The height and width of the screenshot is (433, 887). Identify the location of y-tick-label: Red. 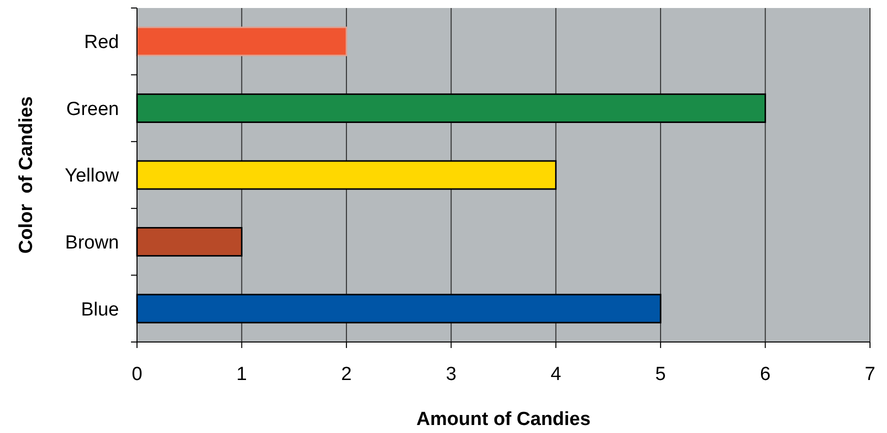
(101, 43).